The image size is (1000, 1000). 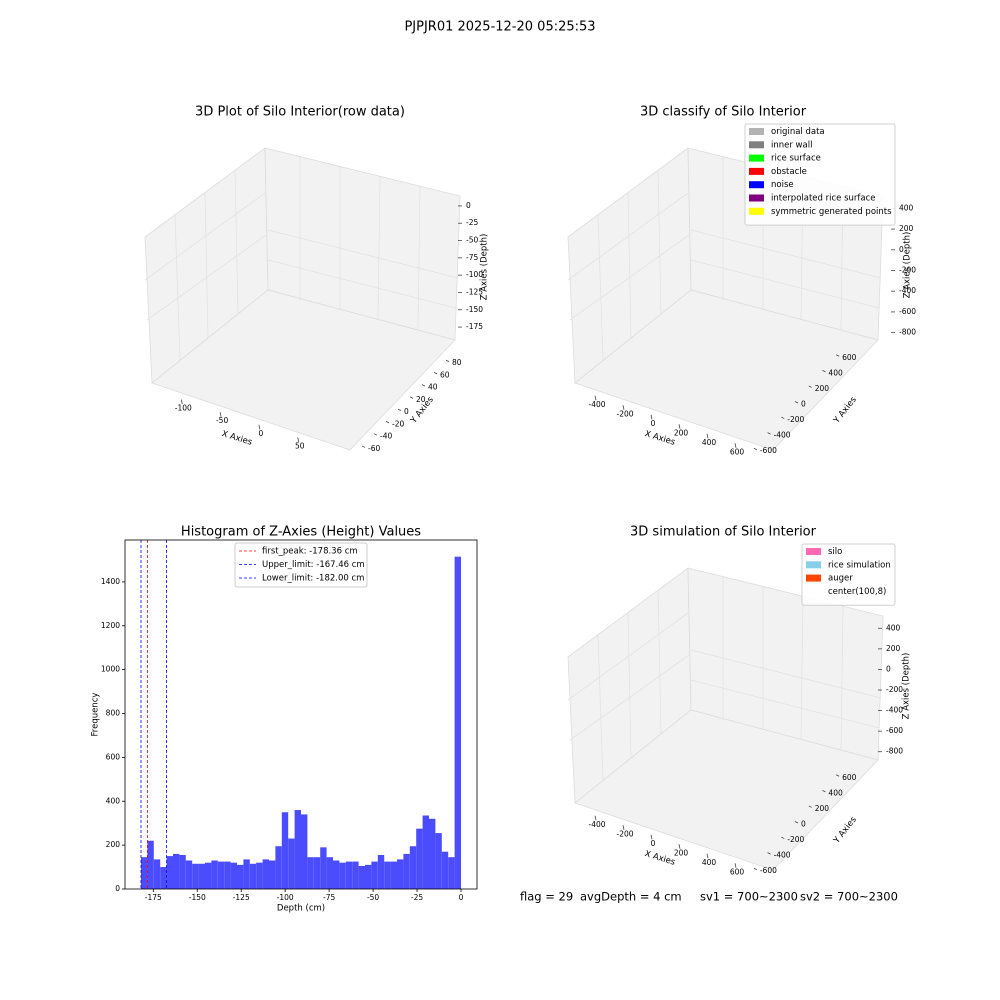 I want to click on legend-label: interpolated rice surface, so click(x=823, y=199).